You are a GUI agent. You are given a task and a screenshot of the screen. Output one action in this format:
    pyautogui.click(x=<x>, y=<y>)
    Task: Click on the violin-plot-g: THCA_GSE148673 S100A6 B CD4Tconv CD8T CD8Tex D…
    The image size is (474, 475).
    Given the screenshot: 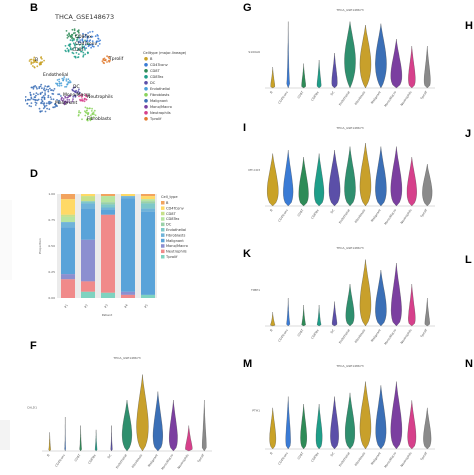 What is the action you would take?
    pyautogui.click(x=341, y=58)
    